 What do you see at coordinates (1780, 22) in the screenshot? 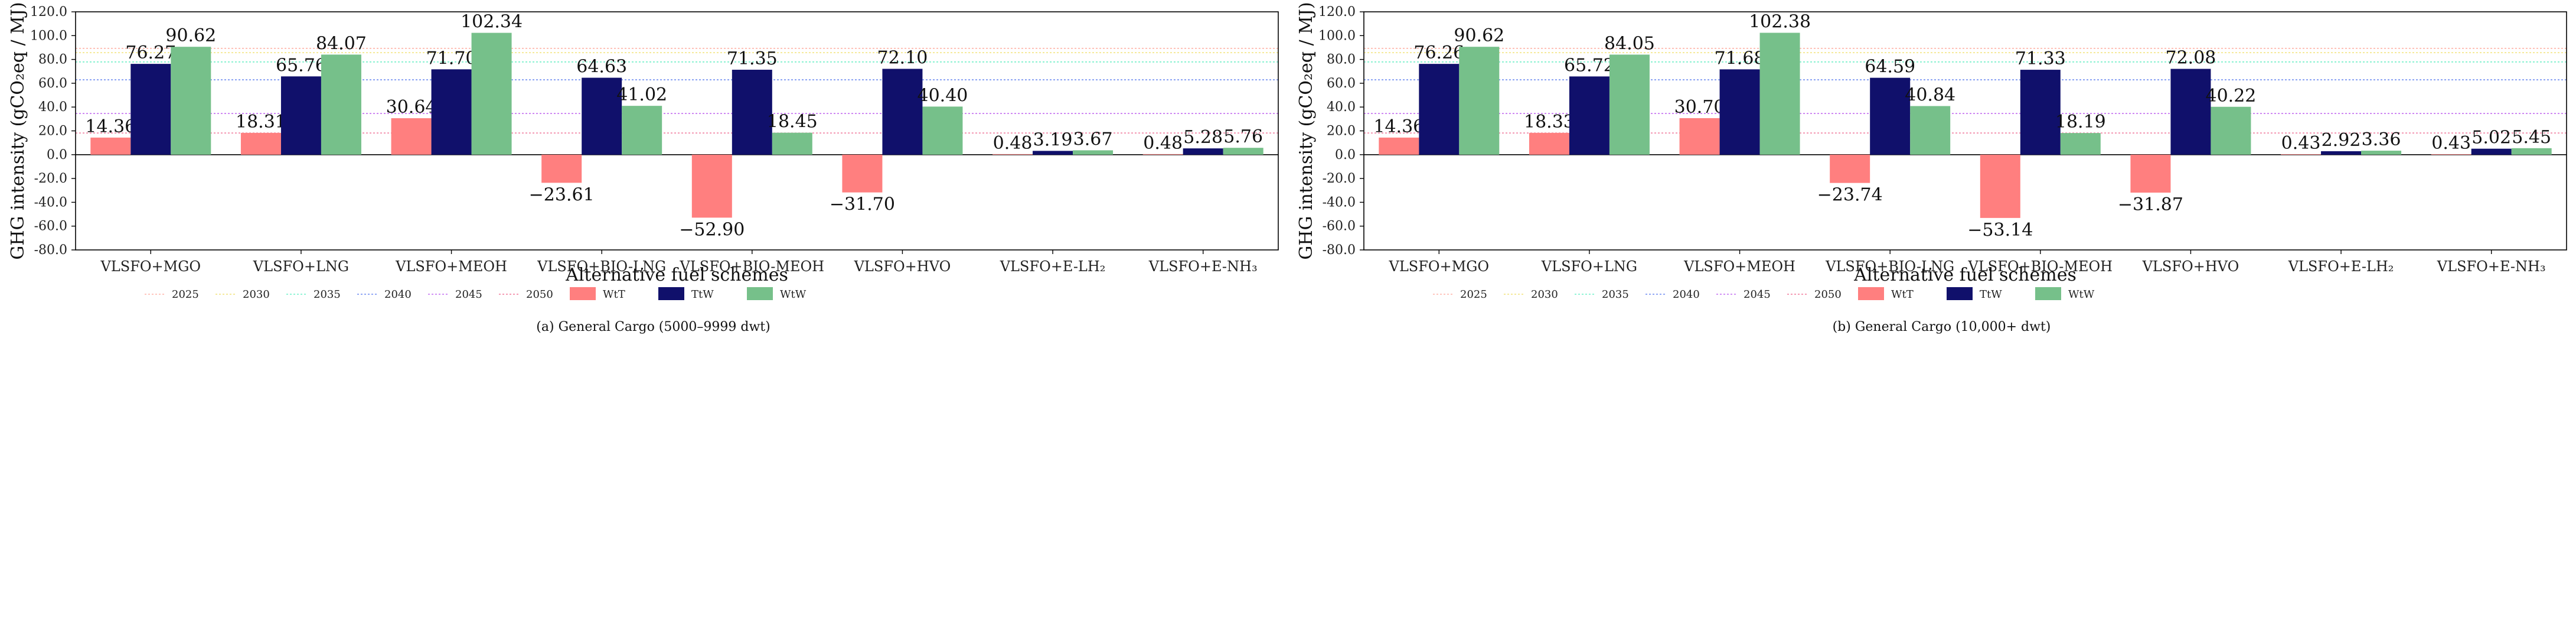
I see `data-label: 102.38` at bounding box center [1780, 22].